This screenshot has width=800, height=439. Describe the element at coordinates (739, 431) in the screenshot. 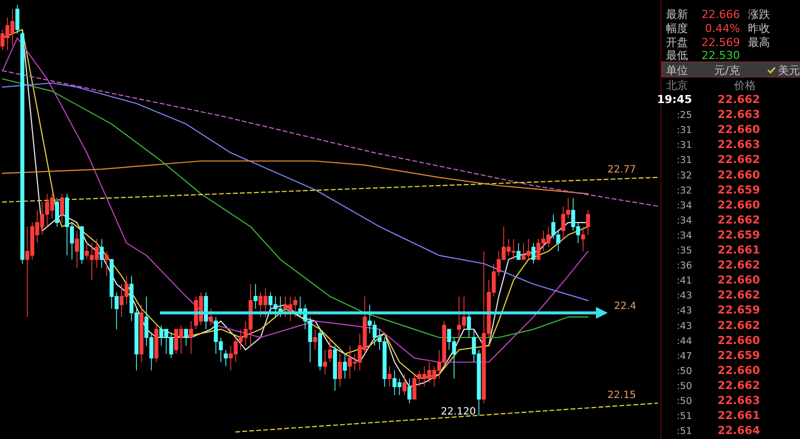

I see `text: 22.664` at that location.